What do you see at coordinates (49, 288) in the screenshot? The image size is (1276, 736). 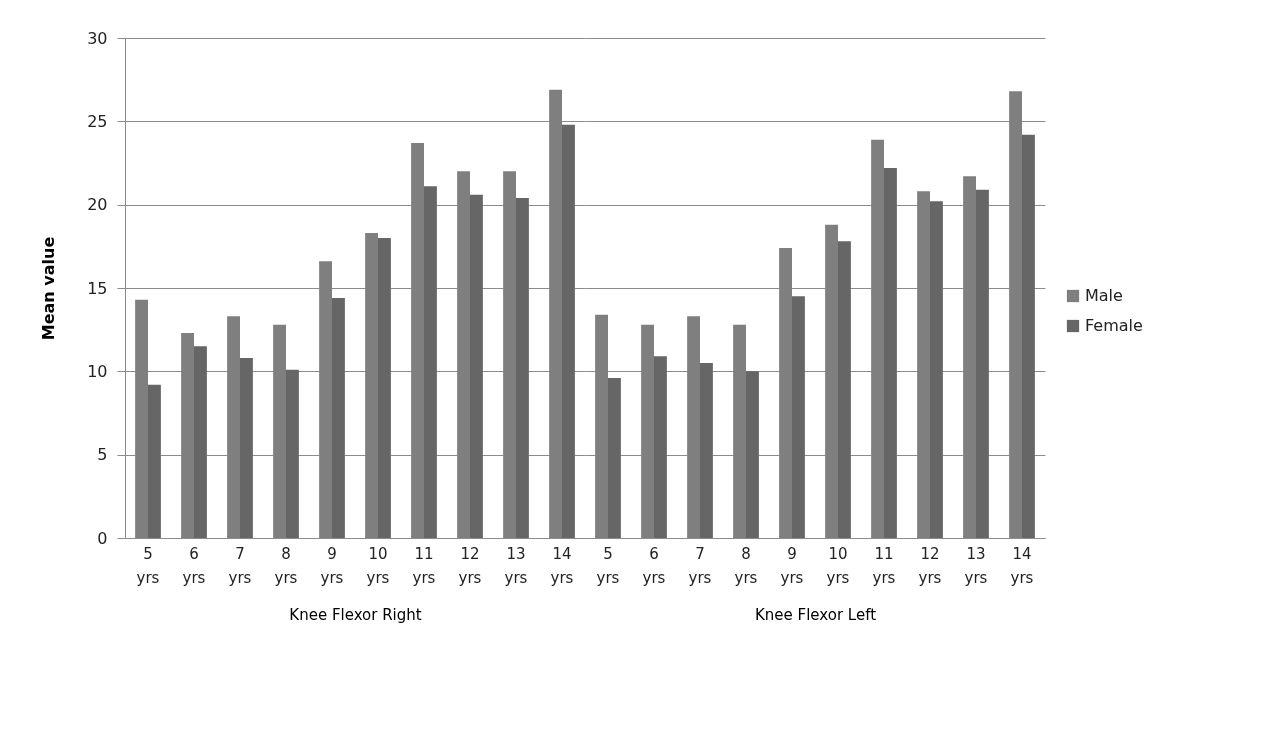 I see `y-axis-title: Mean value` at bounding box center [49, 288].